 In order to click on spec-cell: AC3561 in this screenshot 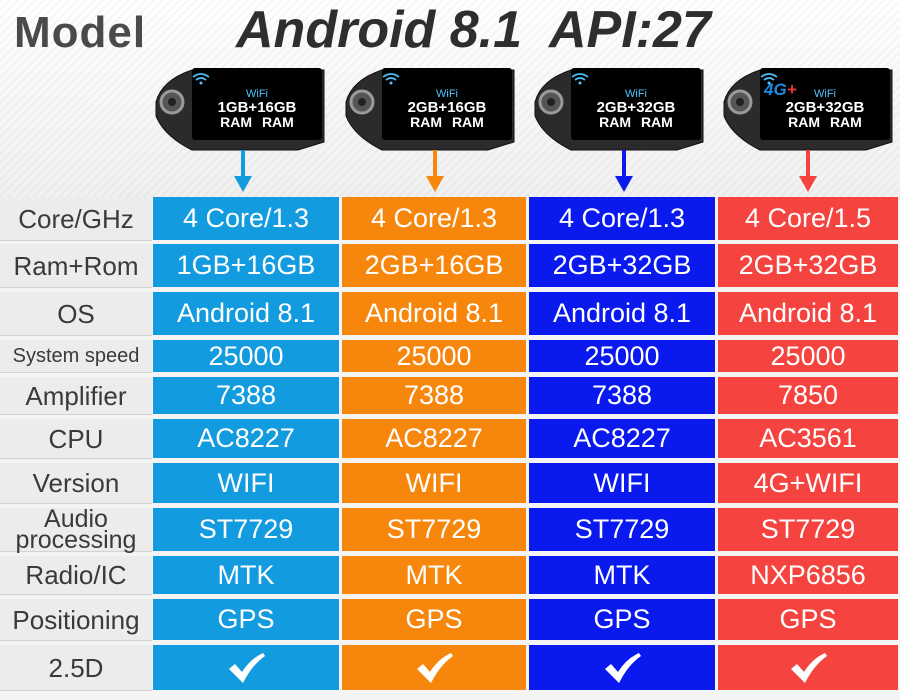, I will do `click(808, 438)`.